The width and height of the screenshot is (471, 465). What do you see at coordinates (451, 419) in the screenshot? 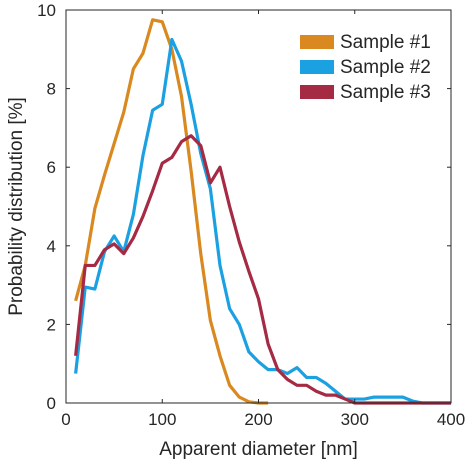
I see `x-tick-label: 400` at bounding box center [451, 419].